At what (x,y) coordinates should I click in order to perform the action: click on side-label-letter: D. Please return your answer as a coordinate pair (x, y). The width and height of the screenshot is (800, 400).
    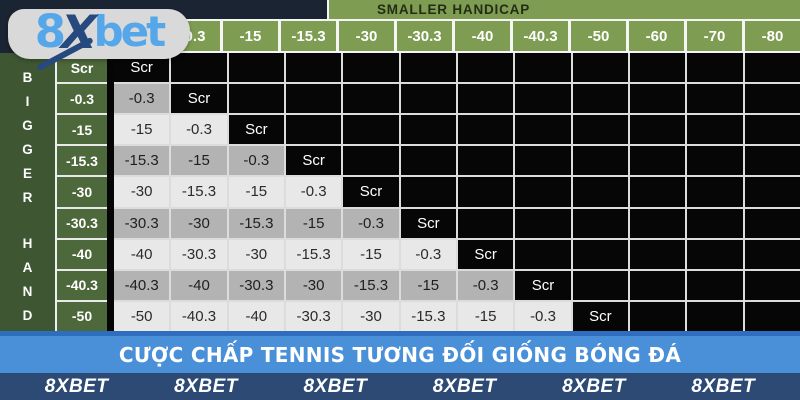
    Looking at the image, I should click on (27, 315).